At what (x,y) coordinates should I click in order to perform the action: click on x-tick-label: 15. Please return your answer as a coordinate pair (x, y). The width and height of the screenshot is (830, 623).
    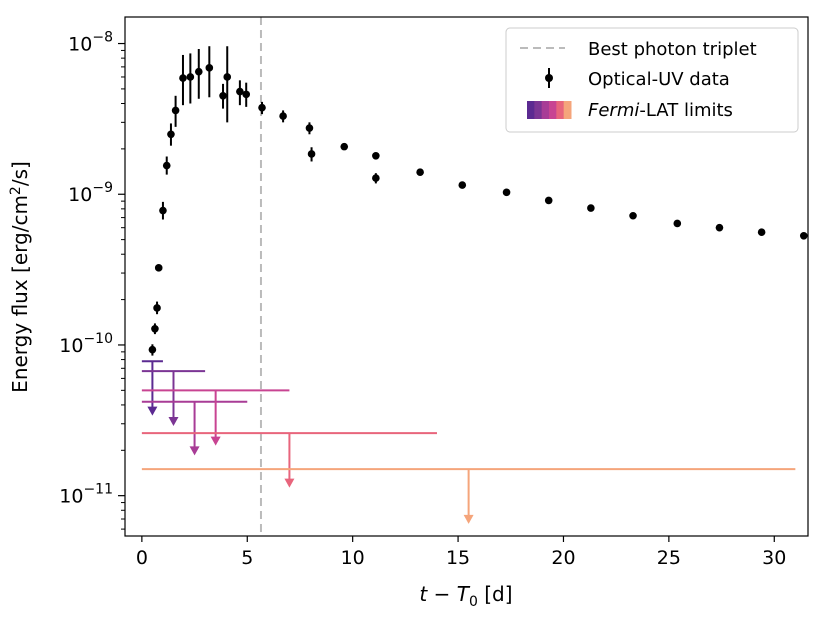
    Looking at the image, I should click on (458, 558).